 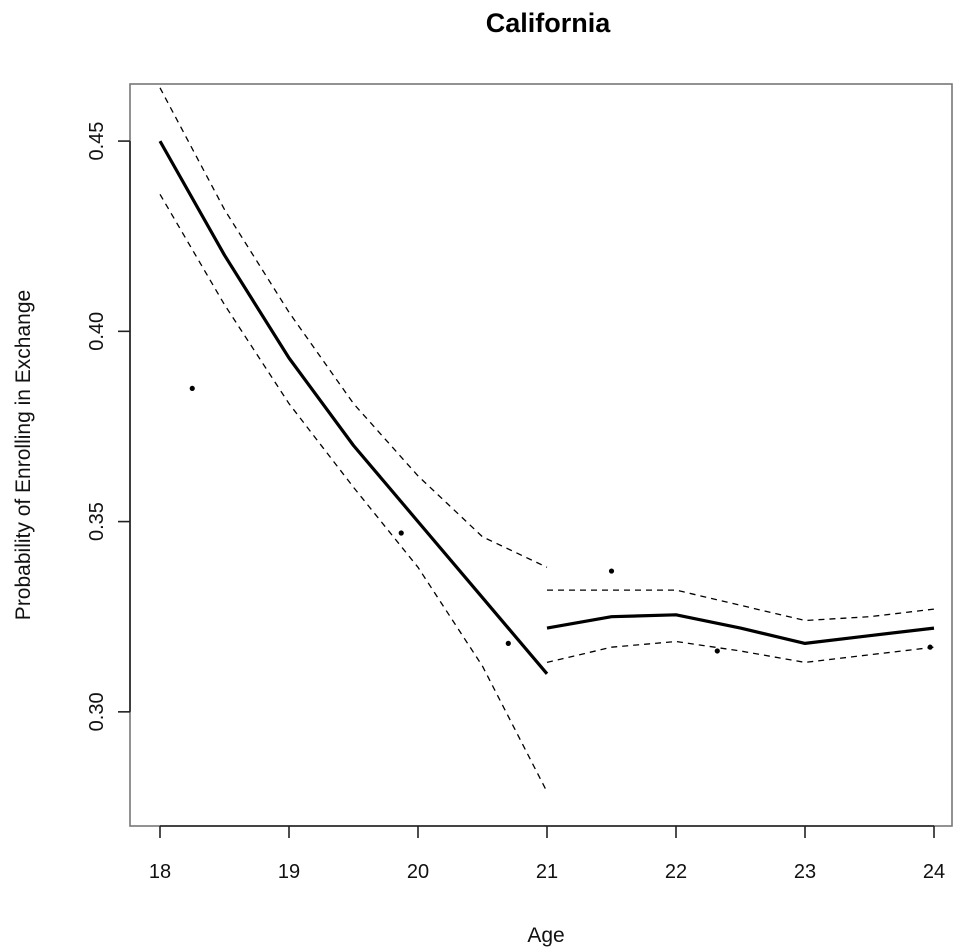 What do you see at coordinates (676, 872) in the screenshot?
I see `x-tick-label: 22` at bounding box center [676, 872].